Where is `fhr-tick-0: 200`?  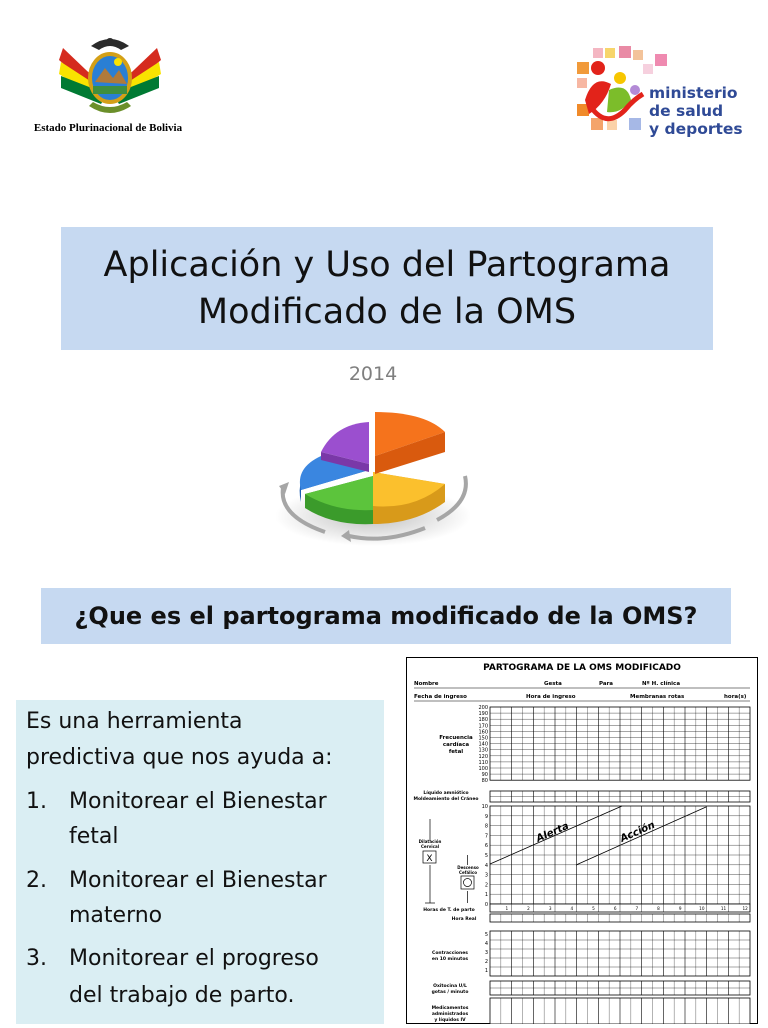 fhr-tick-0: 200 is located at coordinates (483, 708).